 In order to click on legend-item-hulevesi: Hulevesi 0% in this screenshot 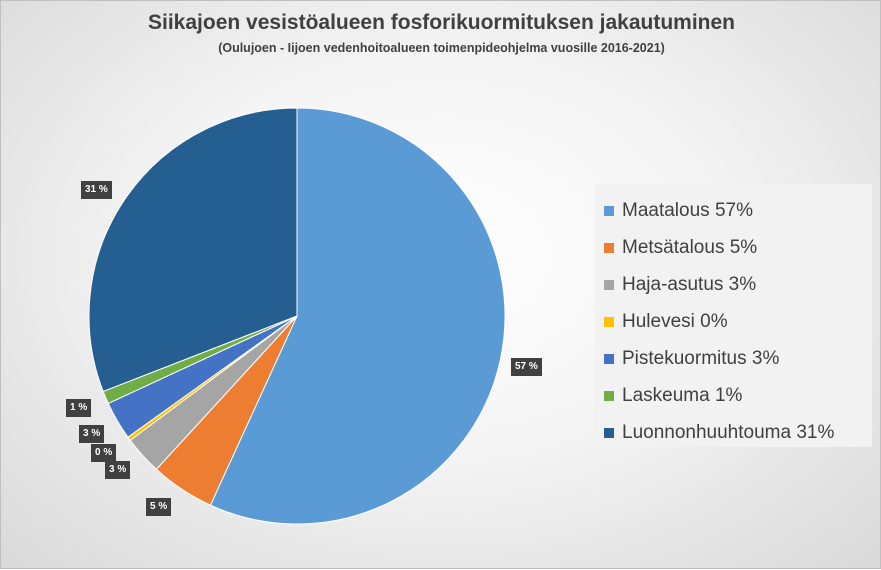, I will do `click(733, 321)`.